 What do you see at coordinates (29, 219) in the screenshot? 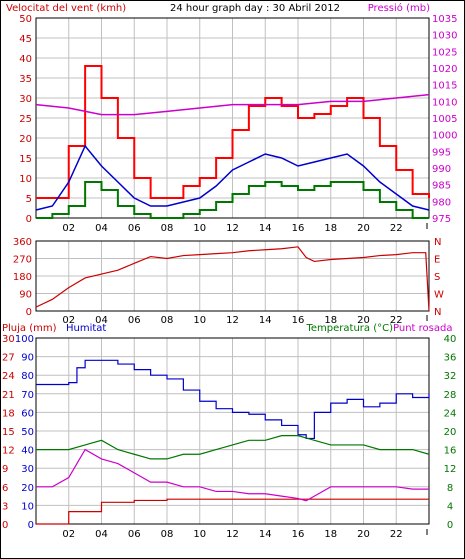
I see `wind-y-tick-label: 0` at bounding box center [29, 219].